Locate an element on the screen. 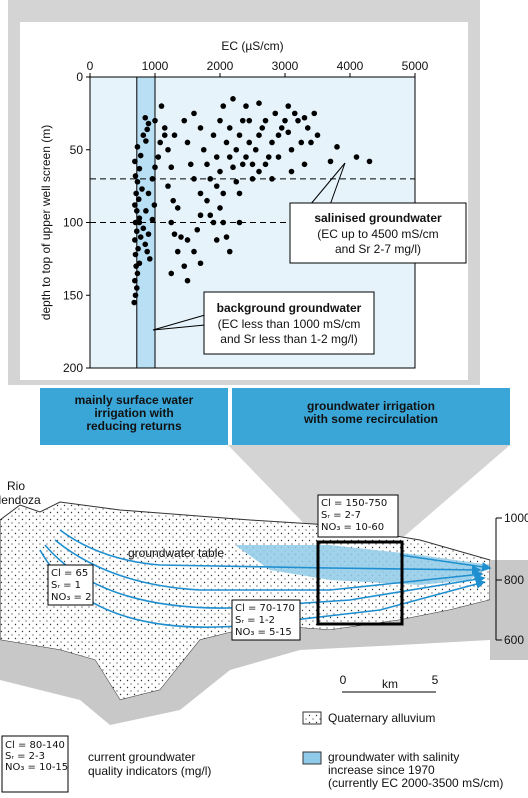 The height and width of the screenshot is (798, 528). legend-box is located at coordinates (35, 764).